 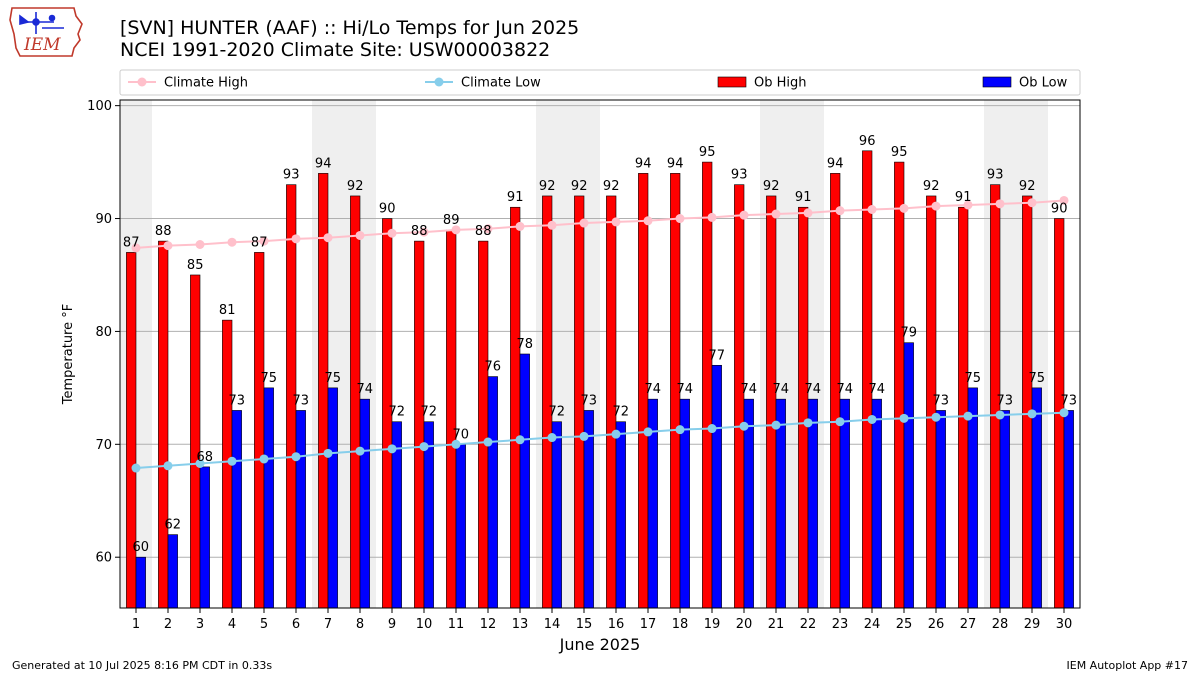 I want to click on x-tick-label-19: 19, so click(x=712, y=624).